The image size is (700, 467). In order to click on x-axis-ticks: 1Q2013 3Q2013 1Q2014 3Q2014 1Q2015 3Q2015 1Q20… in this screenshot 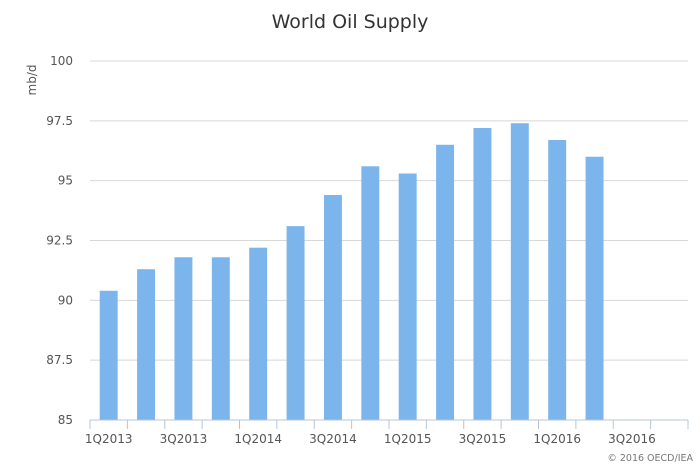, I will do `click(370, 439)`.